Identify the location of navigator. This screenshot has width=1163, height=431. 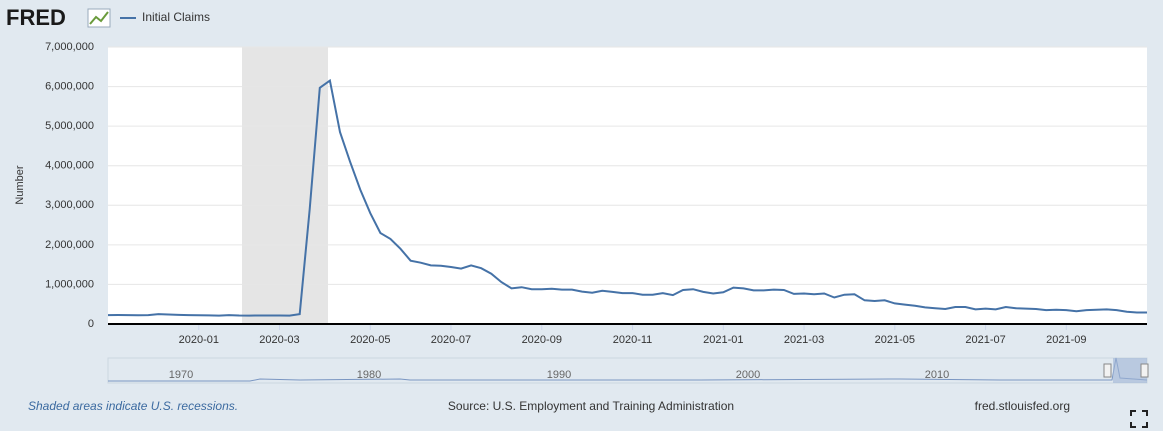
(627, 370).